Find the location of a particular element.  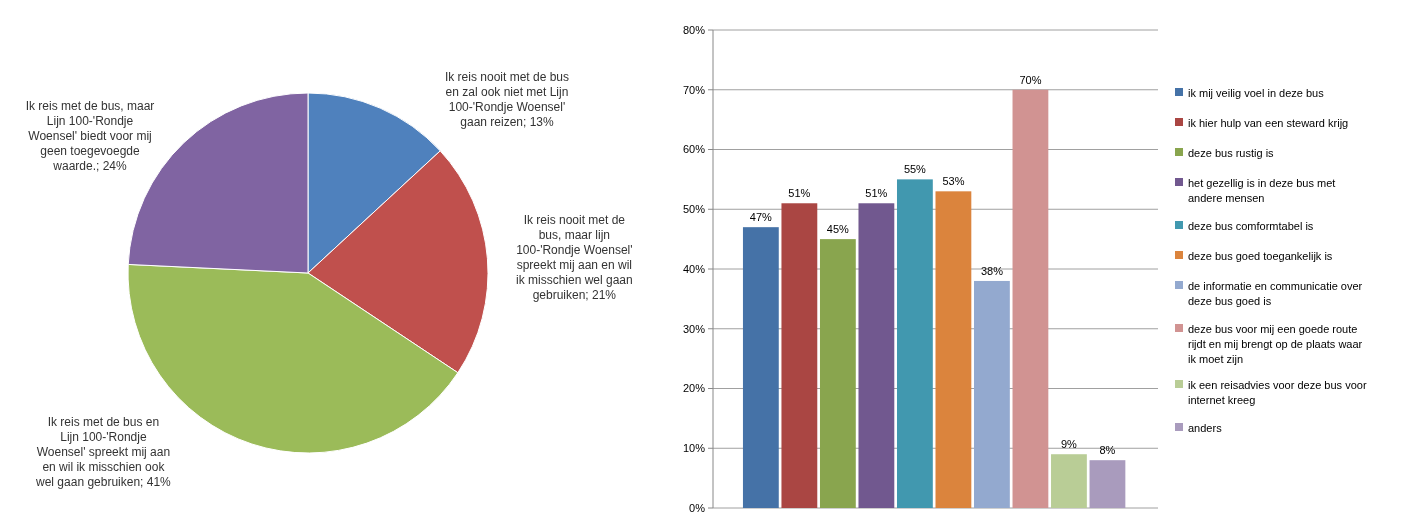

y-tick-label: 30% is located at coordinates (694, 328).